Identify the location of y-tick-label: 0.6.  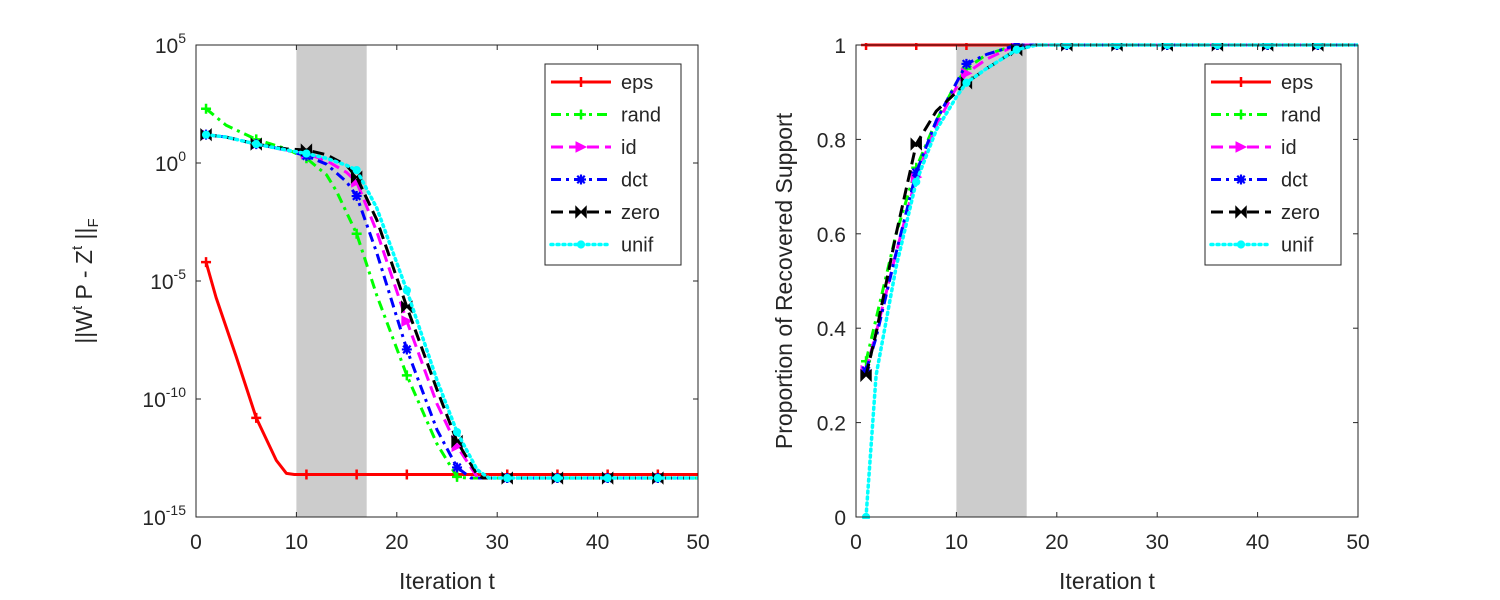
(831, 235).